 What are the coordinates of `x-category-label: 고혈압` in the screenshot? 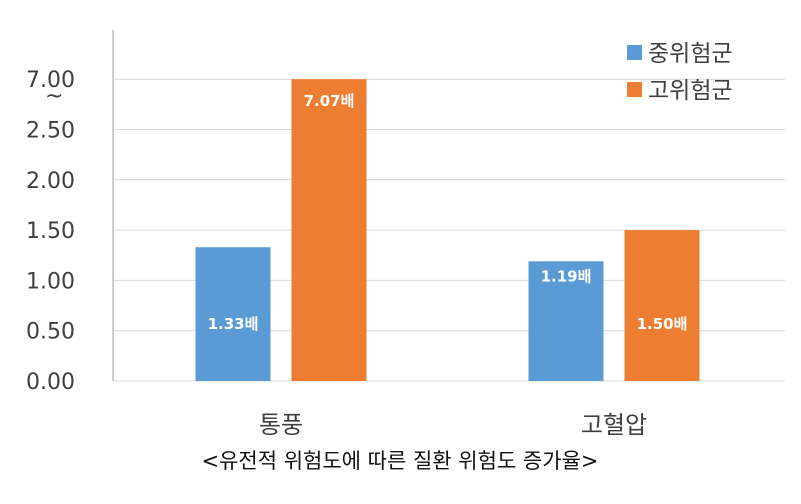 It's located at (614, 425).